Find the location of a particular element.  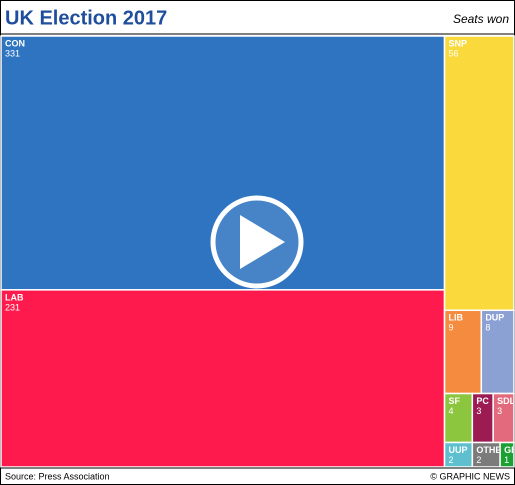

play-button is located at coordinates (257, 242).